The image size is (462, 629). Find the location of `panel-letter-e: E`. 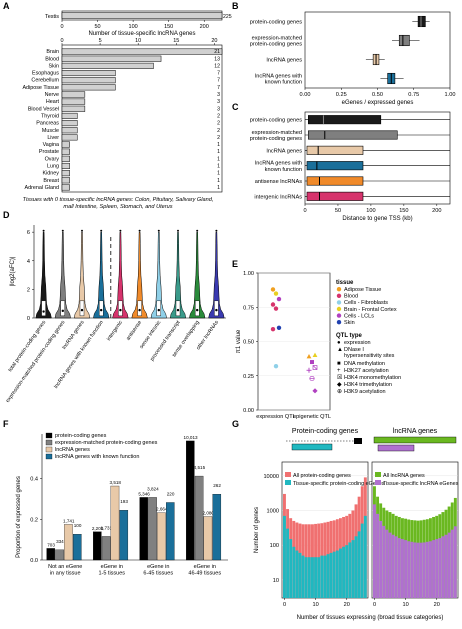

panel-letter-e: E is located at coordinates (235, 264).